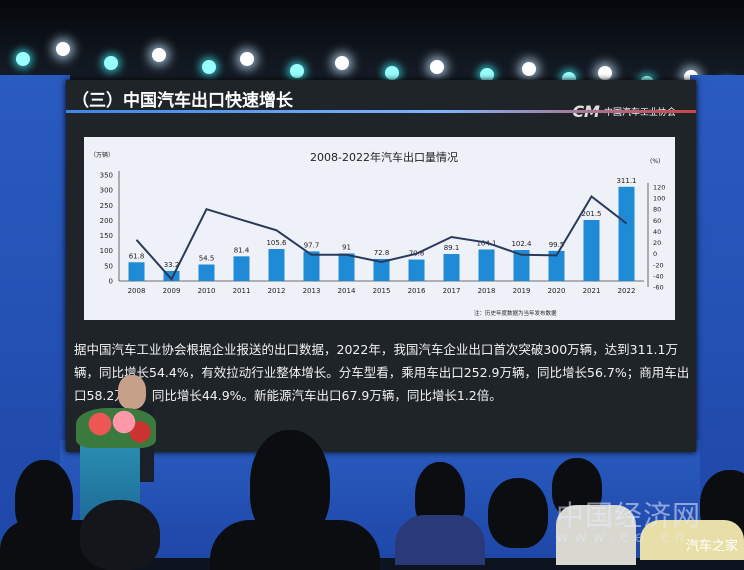 Image resolution: width=744 pixels, height=570 pixels. I want to click on bar-data-label: 311.1, so click(626, 181).